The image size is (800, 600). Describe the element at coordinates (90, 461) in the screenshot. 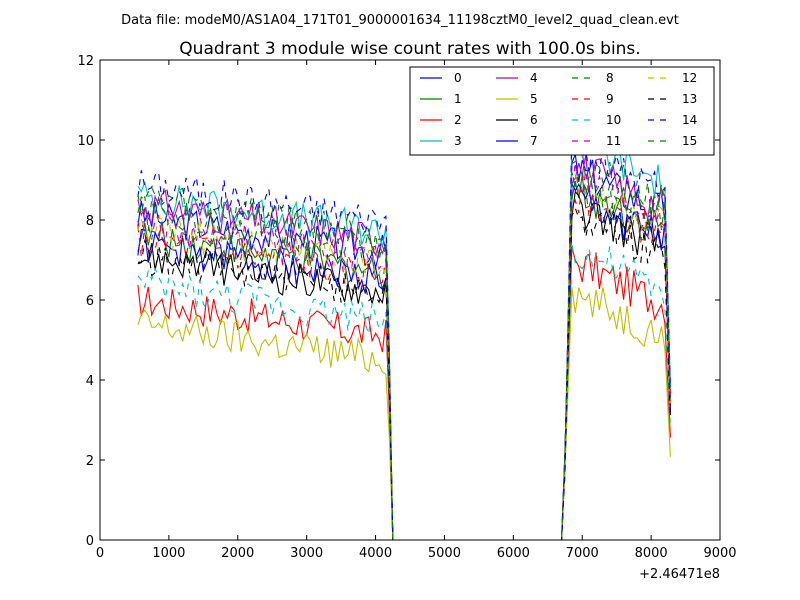

I see `y-tick-label: 2` at that location.